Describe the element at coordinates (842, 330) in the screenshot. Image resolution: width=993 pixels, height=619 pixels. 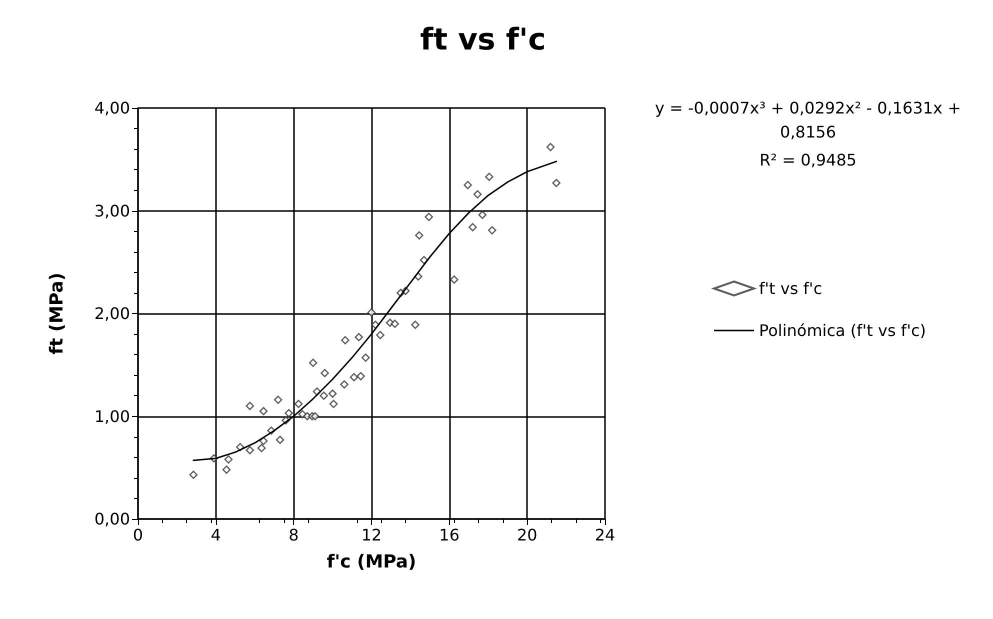
I see `legend-label: Polinómica (f't vs f'c)` at that location.